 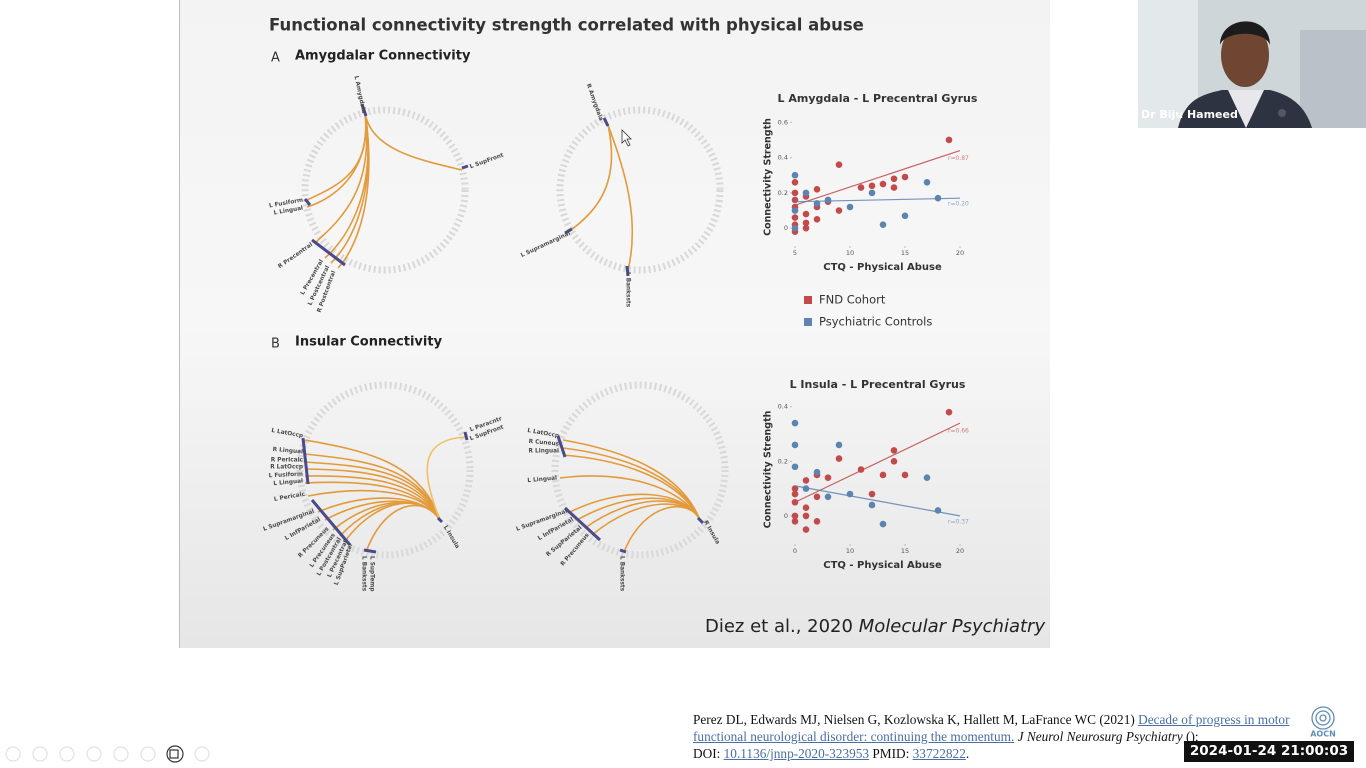 I want to click on chord-label: L Fusiform, so click(x=286, y=204).